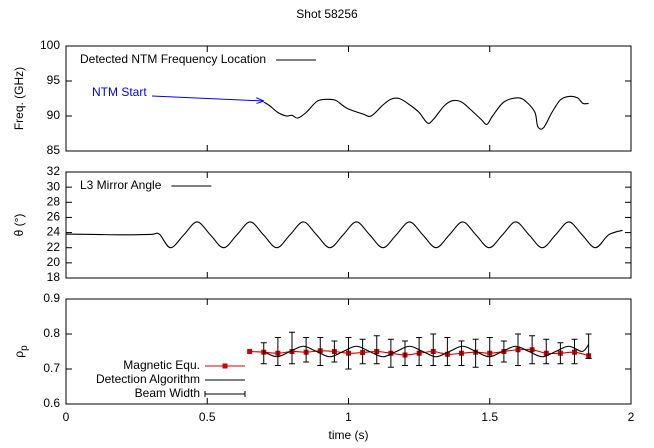 Image resolution: width=654 pixels, height=448 pixels. I want to click on y-tick-label: 0.7, so click(51, 368).